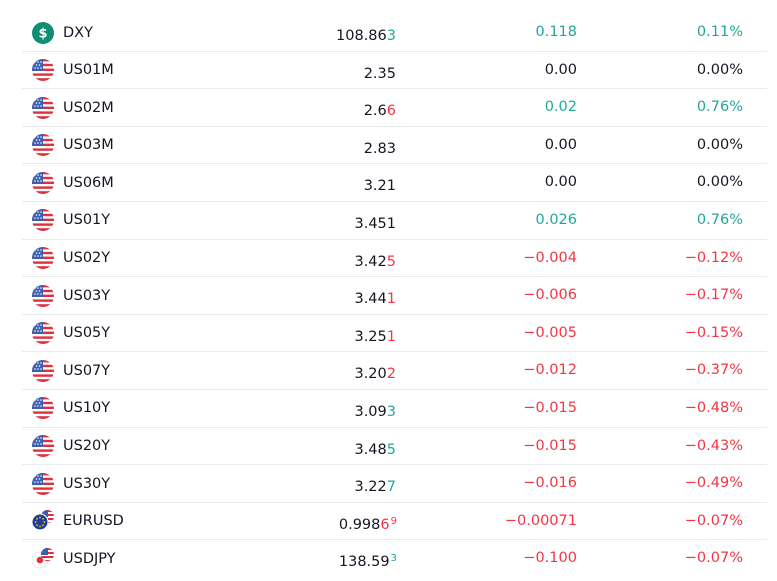 The image size is (777, 581). What do you see at coordinates (375, 223) in the screenshot?
I see `last-price-main: 3.451` at bounding box center [375, 223].